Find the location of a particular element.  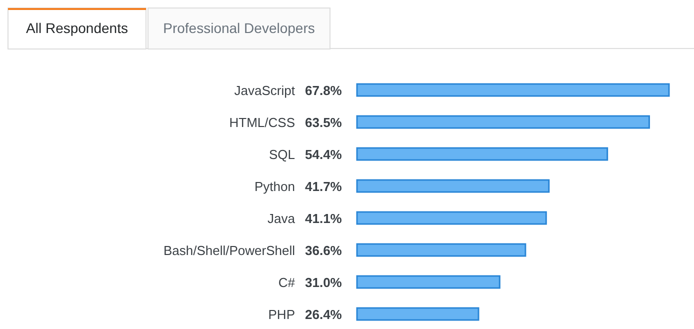

y-tick-label: C# is located at coordinates (287, 282).